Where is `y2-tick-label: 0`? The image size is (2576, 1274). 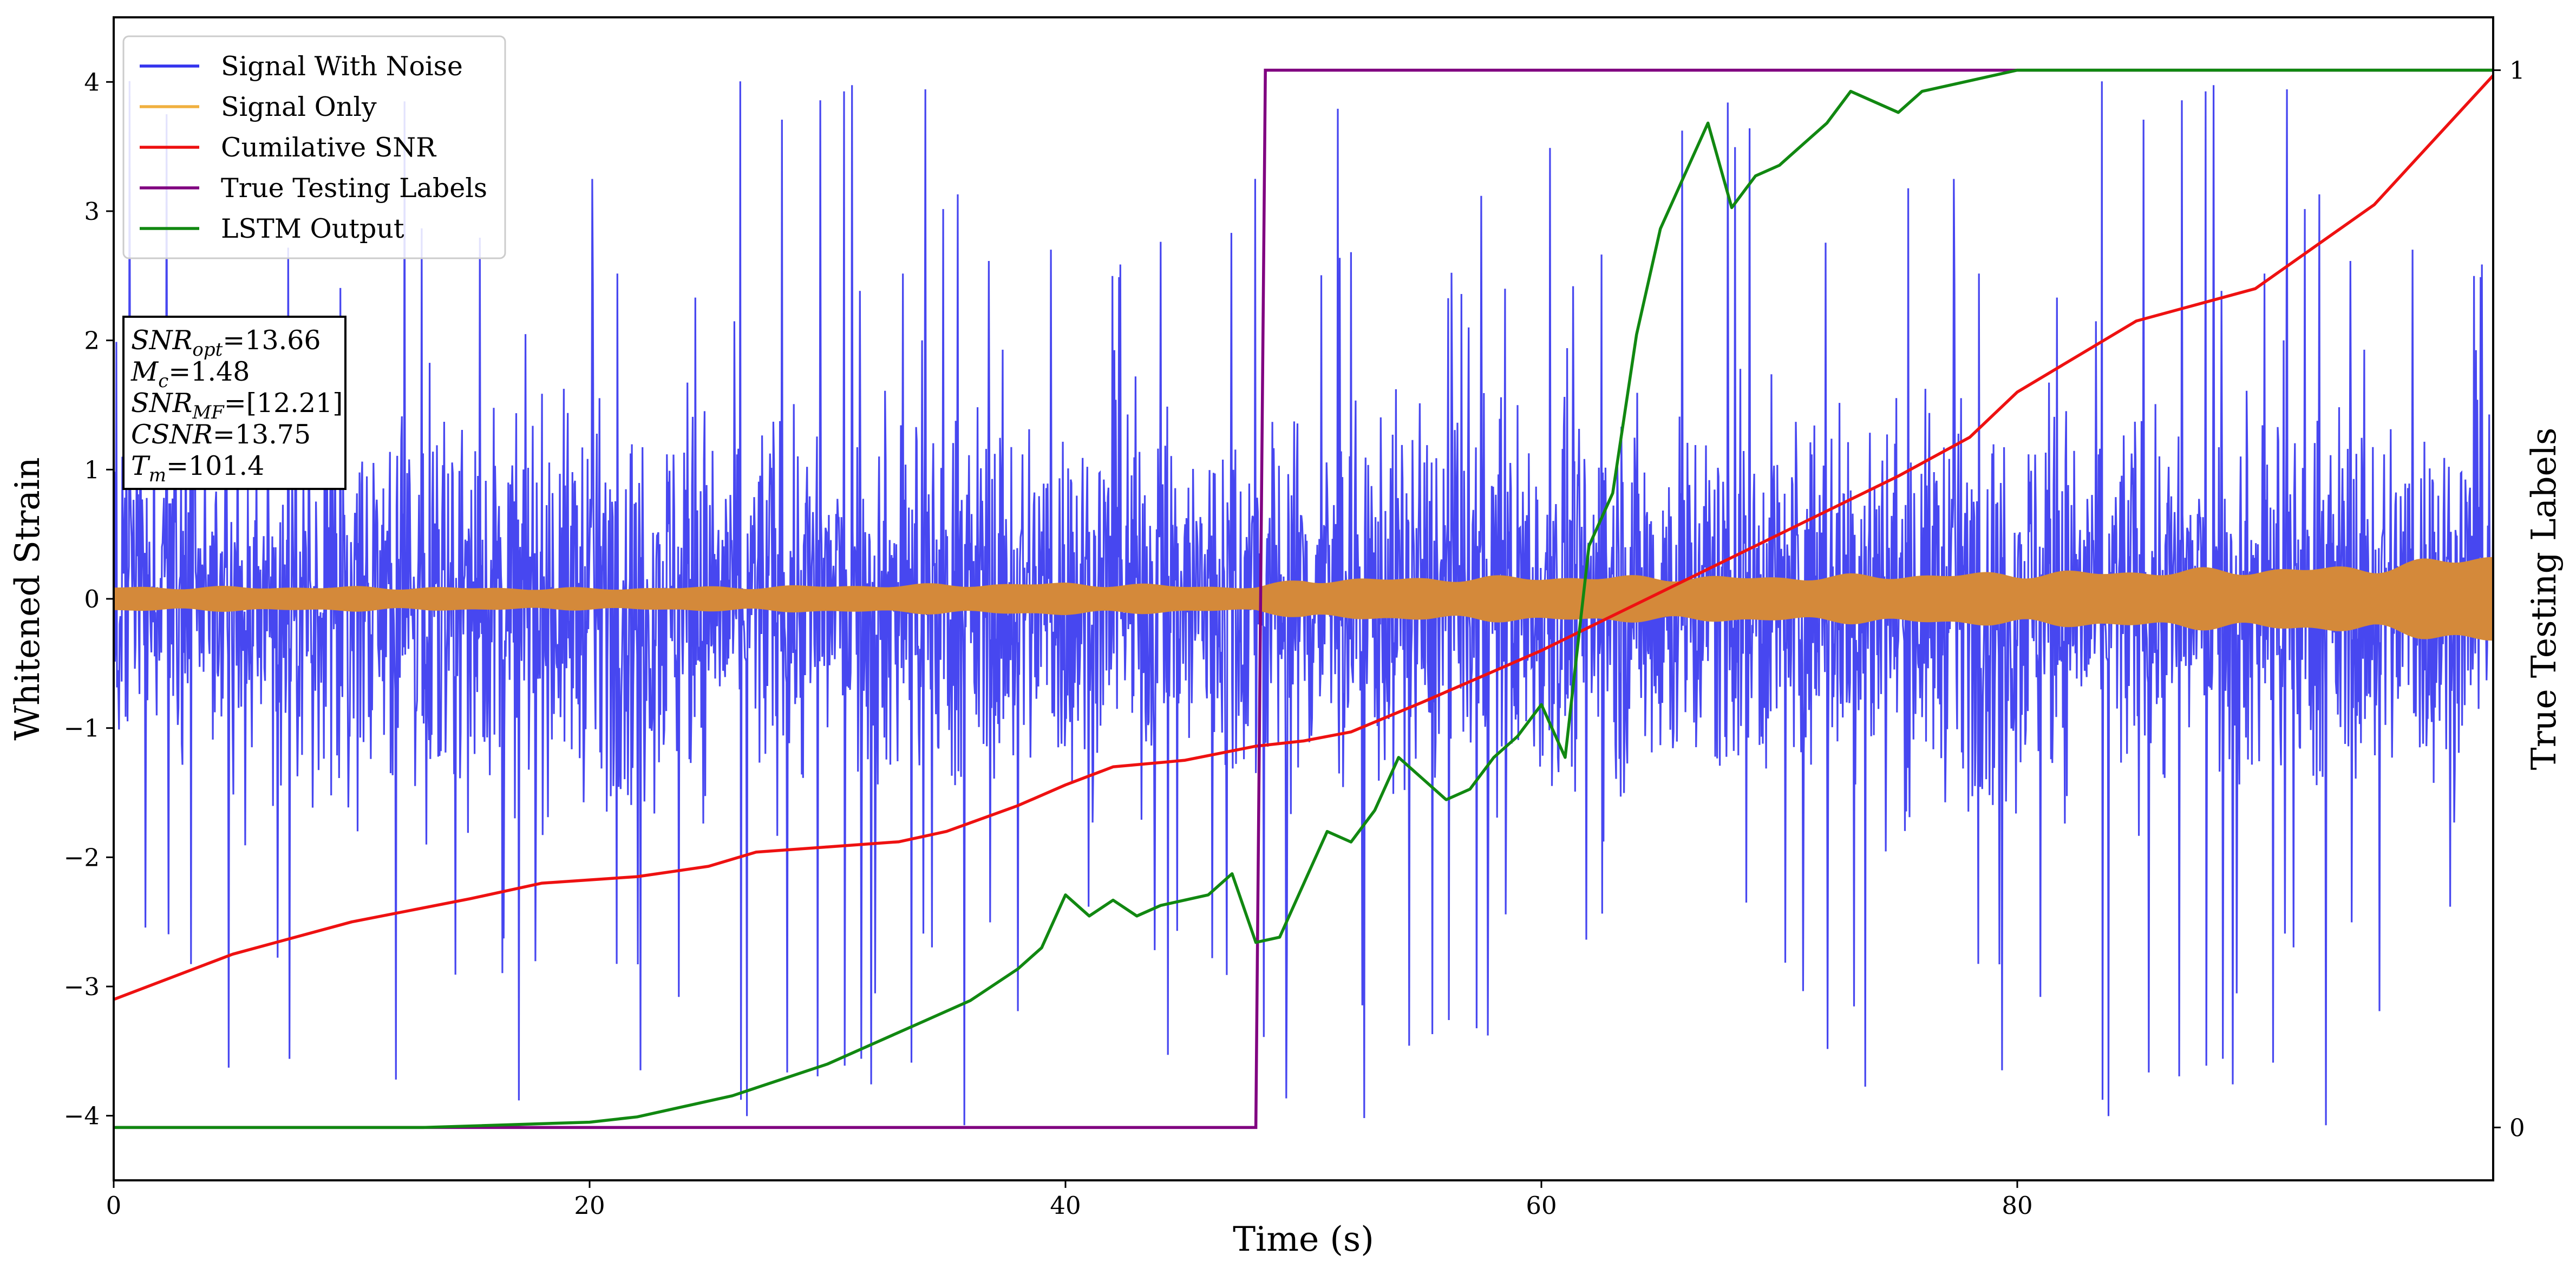
y2-tick-label: 0 is located at coordinates (2517, 1127).